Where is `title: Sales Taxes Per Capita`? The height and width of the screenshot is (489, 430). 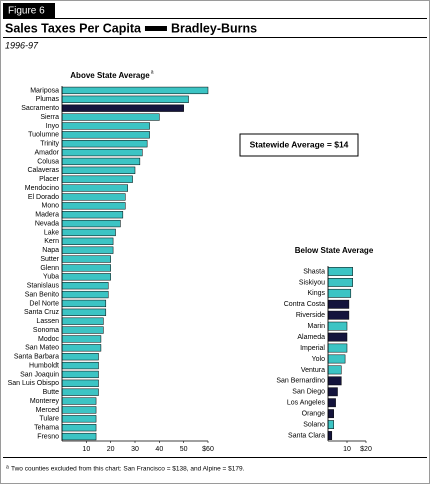
title: Sales Taxes Per Capita is located at coordinates (73, 28).